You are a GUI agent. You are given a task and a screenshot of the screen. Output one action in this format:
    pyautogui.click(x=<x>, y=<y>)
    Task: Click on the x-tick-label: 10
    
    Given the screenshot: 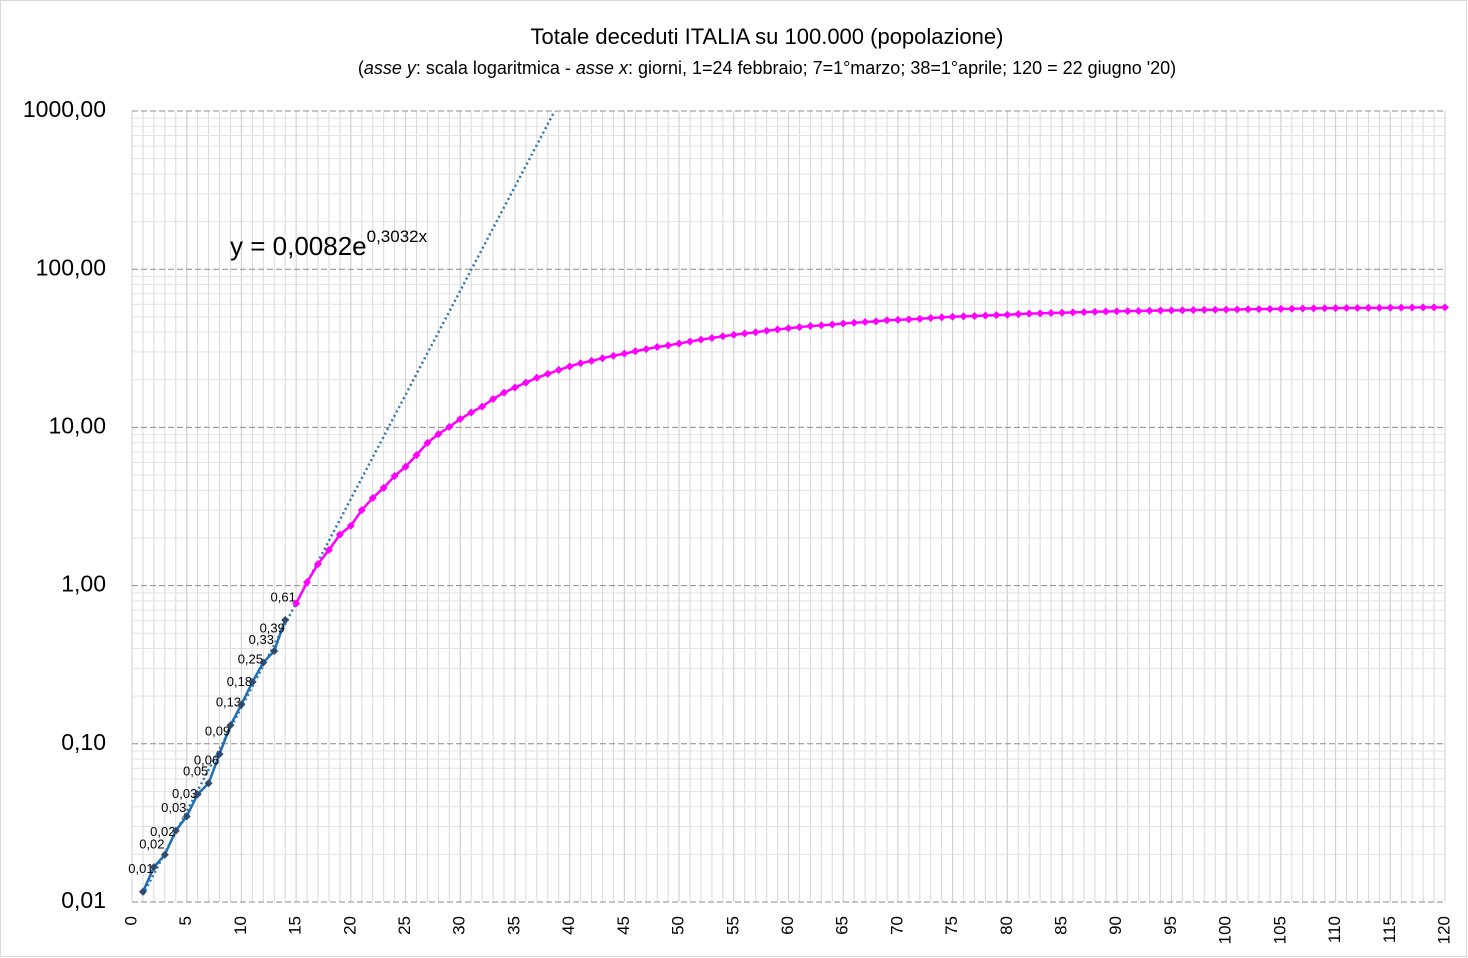 What is the action you would take?
    pyautogui.click(x=240, y=925)
    